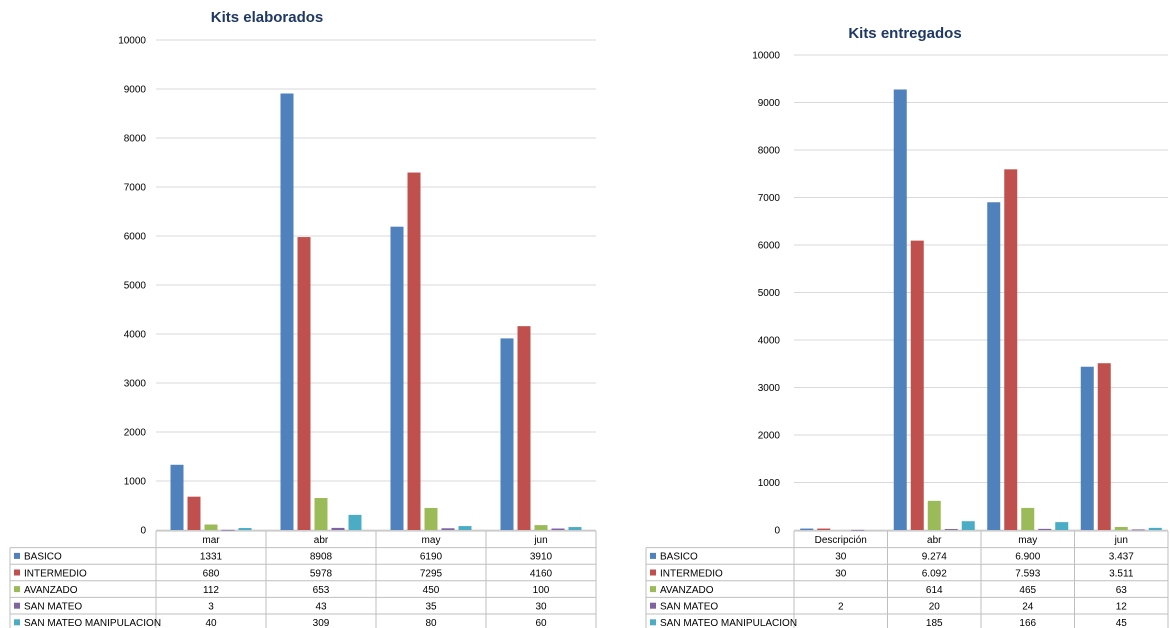 This screenshot has height=628, width=1170. Describe the element at coordinates (507, 434) in the screenshot. I see `bar-basico-jun` at that location.